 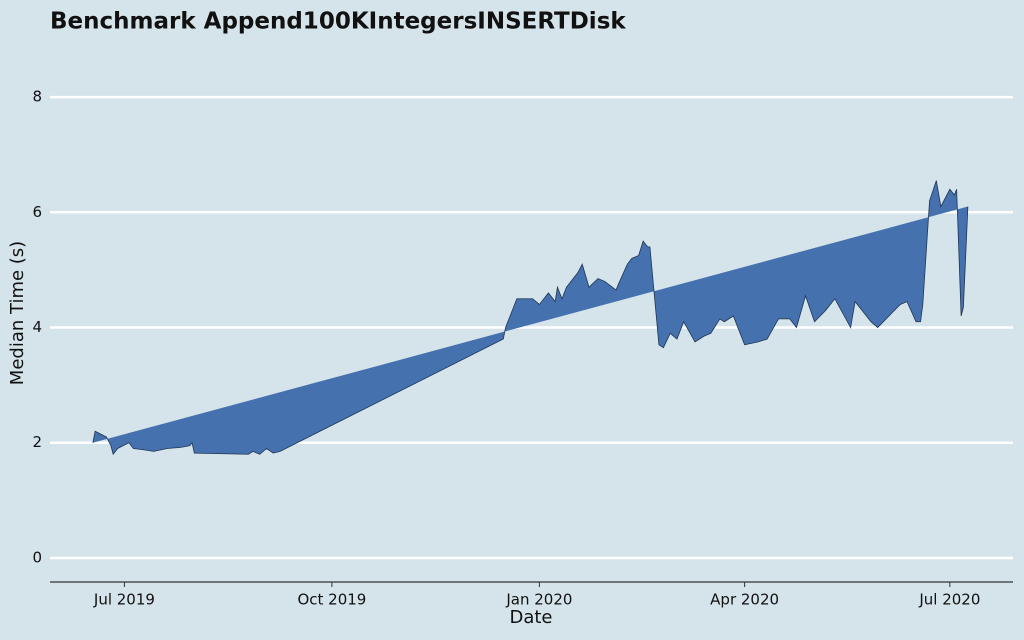 I want to click on x-tick-label: Apr 2020, so click(x=744, y=600).